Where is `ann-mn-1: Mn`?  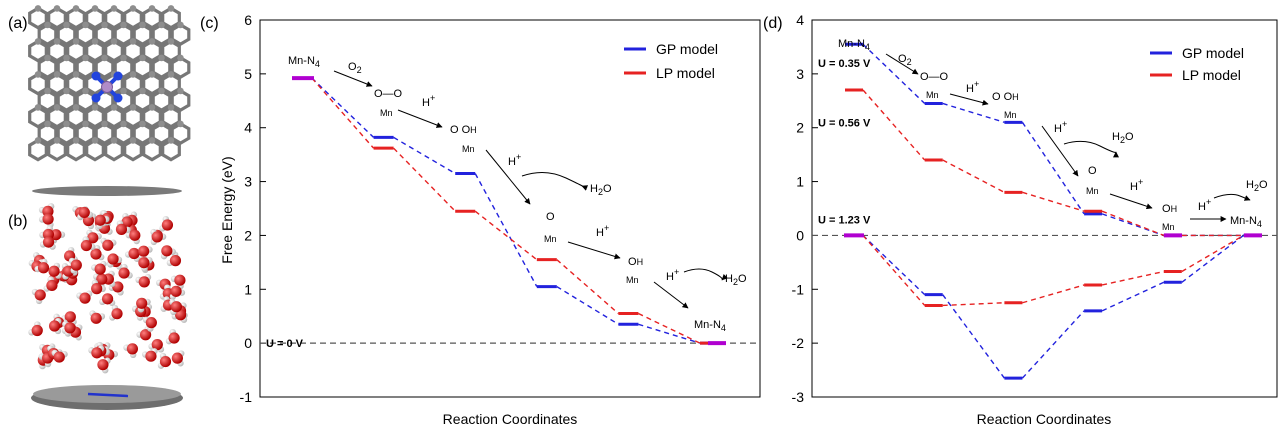
ann-mn-1: Mn is located at coordinates (386, 113).